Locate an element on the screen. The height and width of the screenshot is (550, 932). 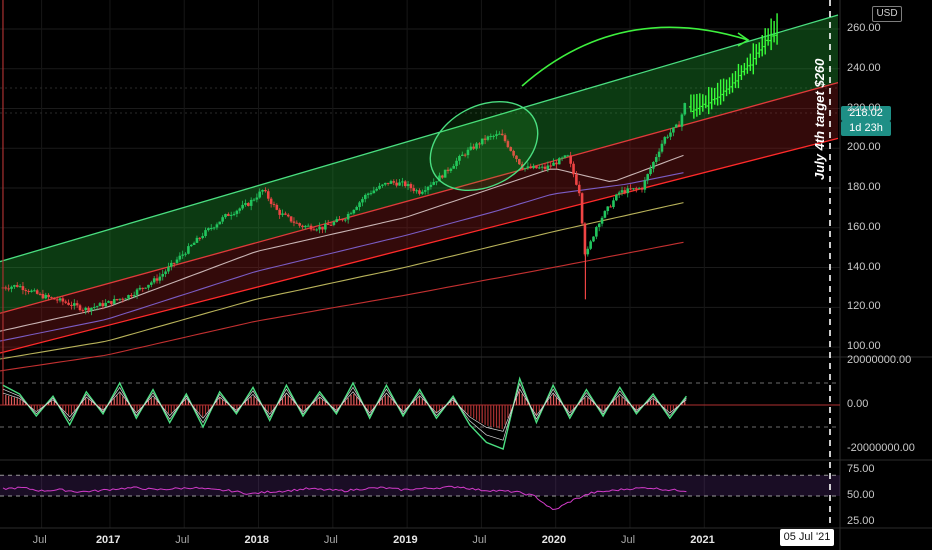
countdown-tag: 1d 23h is located at coordinates (866, 128).